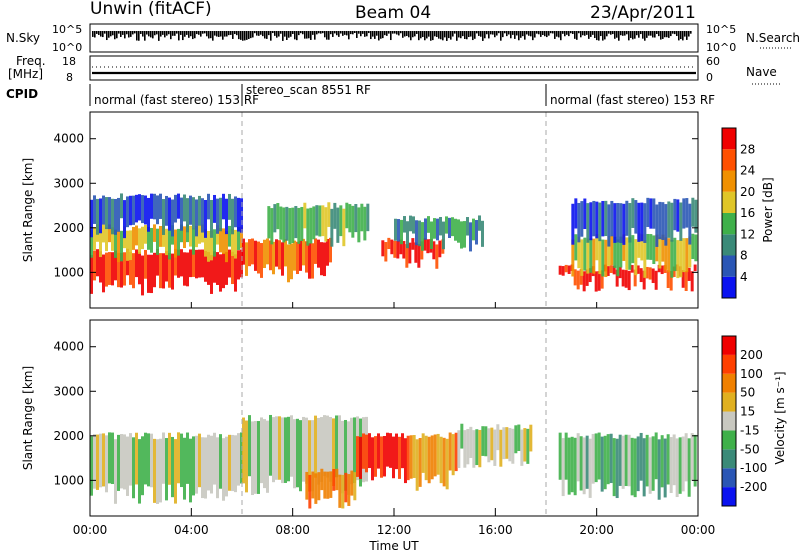 Image resolution: width=800 pixels, height=554 pixels. Describe the element at coordinates (721, 47) in the screenshot. I see `nsearch-tick-bottom: 10^0` at that location.